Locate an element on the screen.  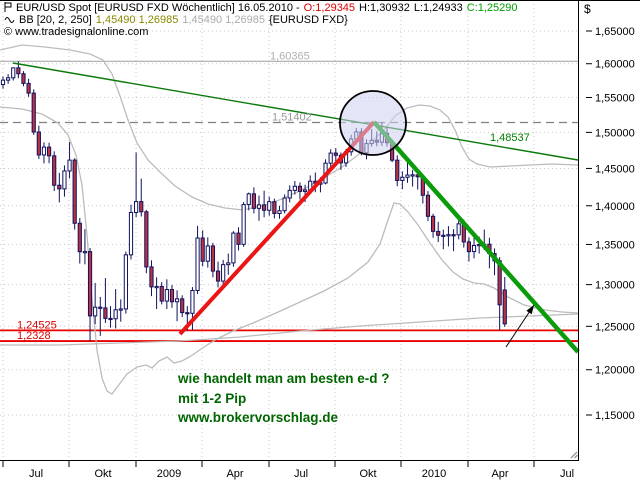
y-axis-label: 1,60000 is located at coordinates (615, 65).